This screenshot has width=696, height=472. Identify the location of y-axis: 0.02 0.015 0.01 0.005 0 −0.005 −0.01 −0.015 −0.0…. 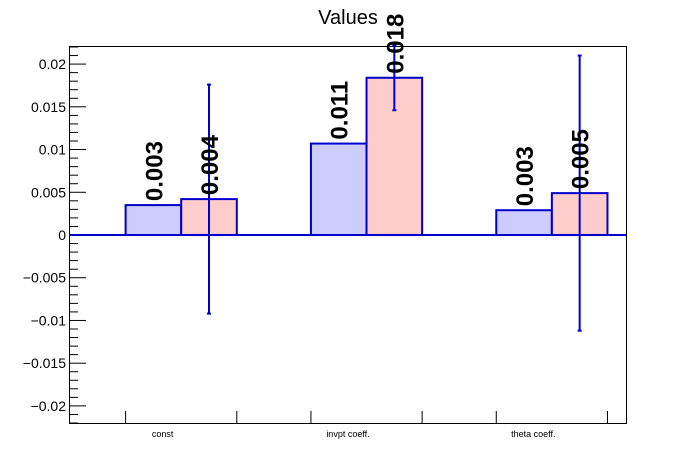
(54, 235).